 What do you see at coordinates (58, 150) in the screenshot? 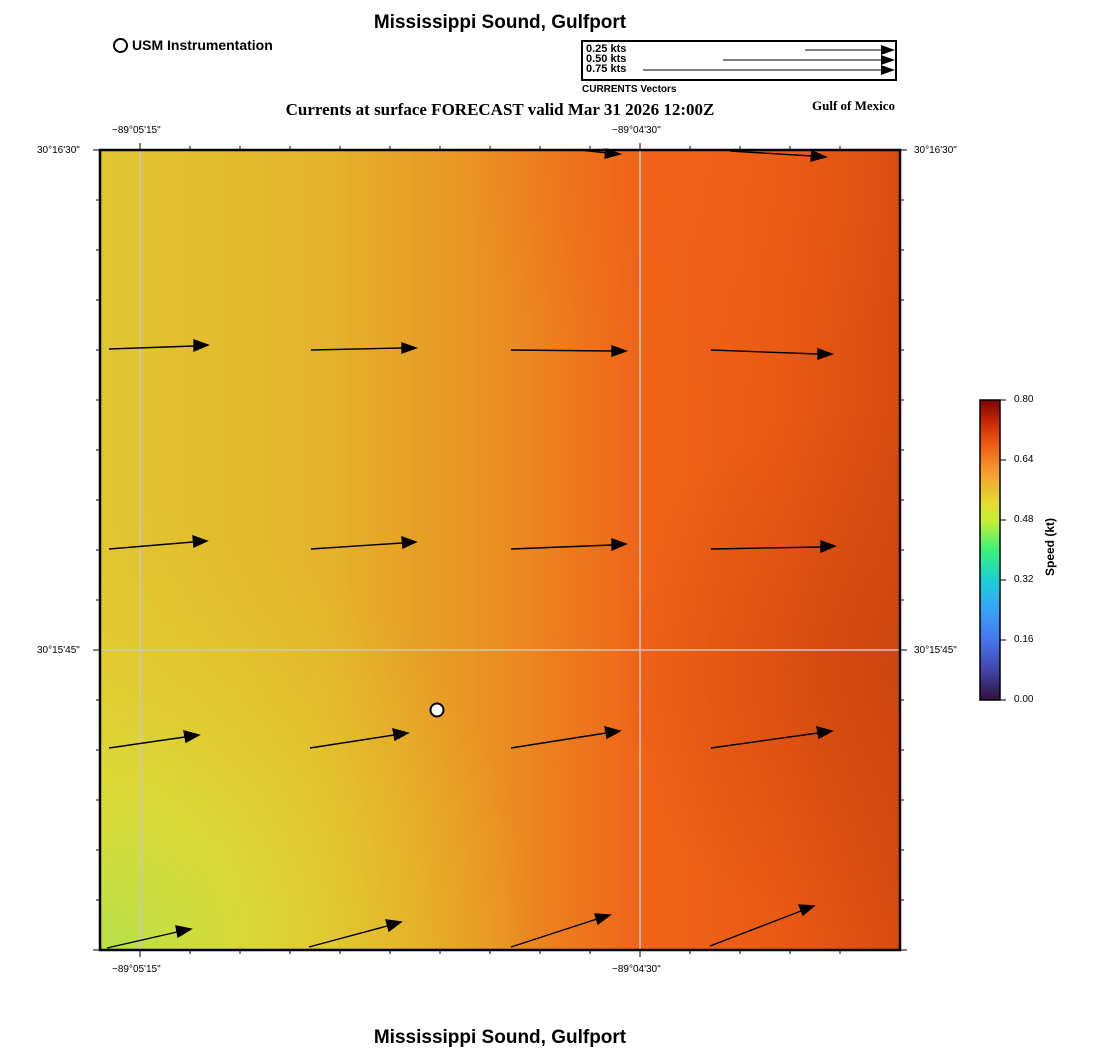
I see `left-axis-label-1: 30°16'30"` at bounding box center [58, 150].